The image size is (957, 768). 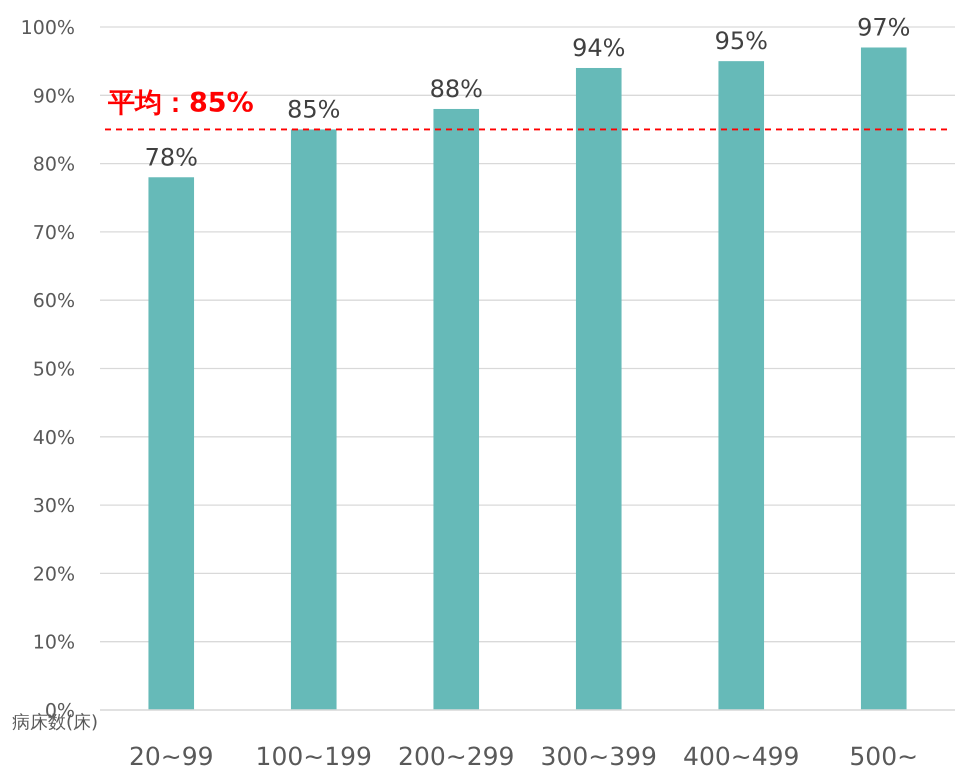 I want to click on y-tick-label: 10%, so click(x=53, y=643).